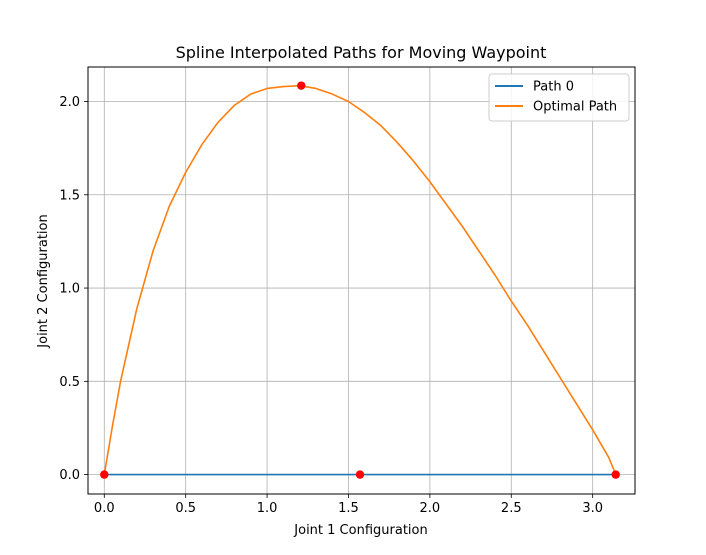  Describe the element at coordinates (43, 281) in the screenshot. I see `y-axis-label: Joint 2 Configuration` at that location.